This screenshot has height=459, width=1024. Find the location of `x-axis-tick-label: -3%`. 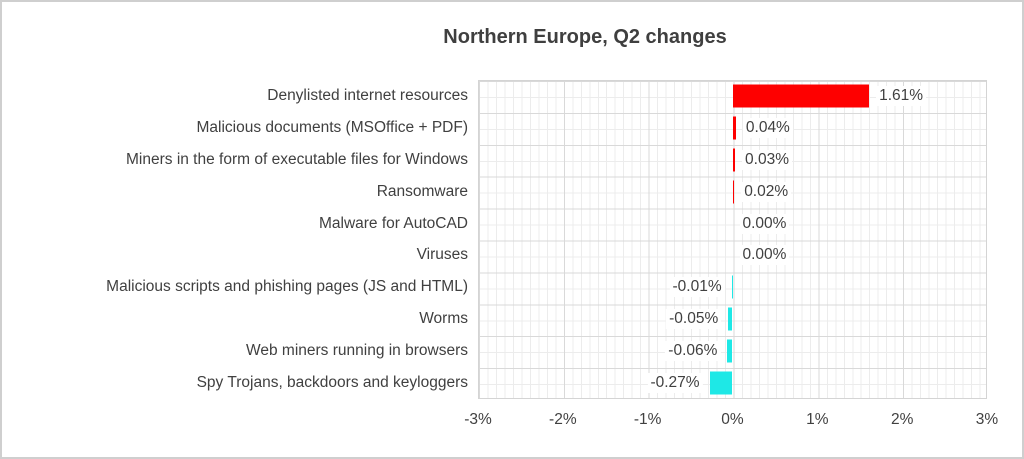

x-axis-tick-label: -3% is located at coordinates (478, 419).